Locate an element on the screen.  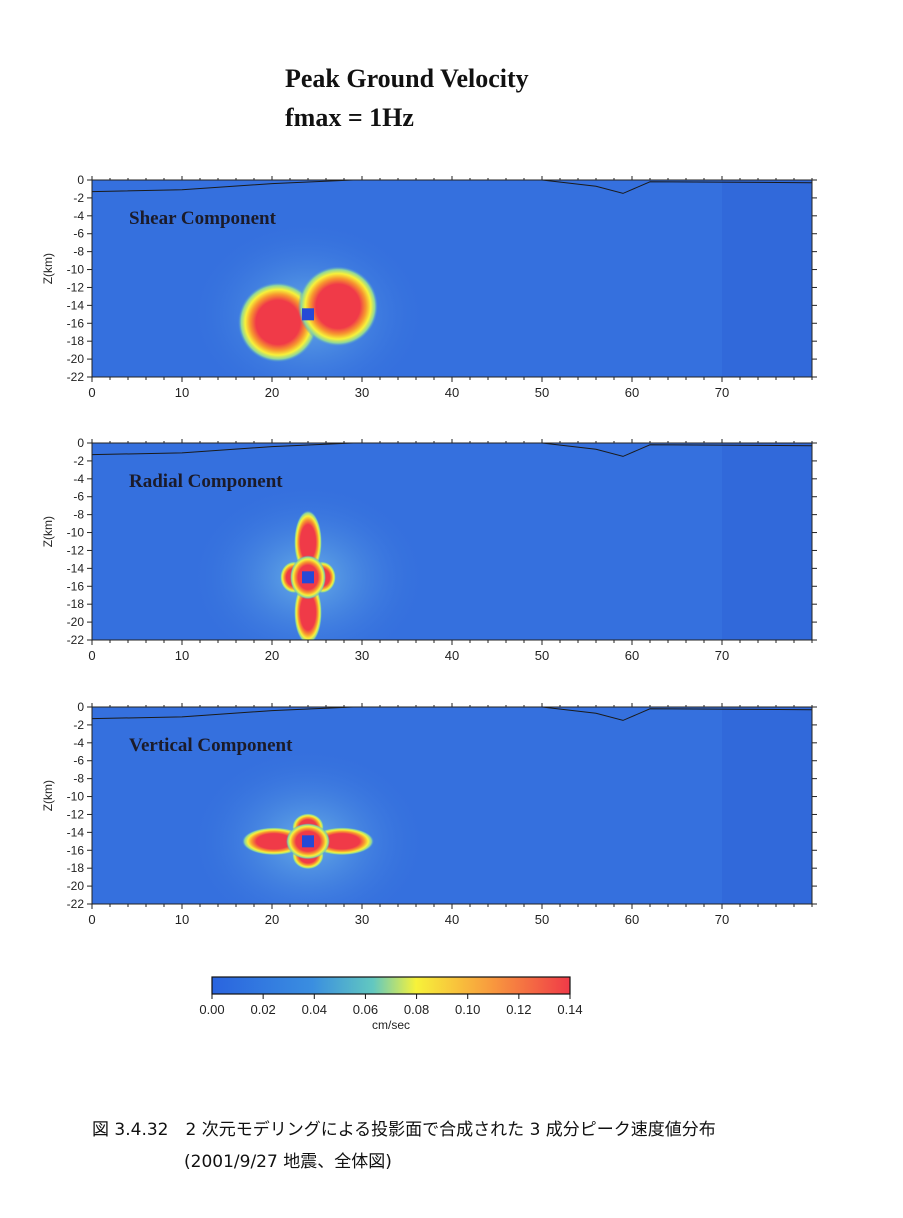
figure-title-line2: fmax = 1Hz is located at coordinates (349, 117).